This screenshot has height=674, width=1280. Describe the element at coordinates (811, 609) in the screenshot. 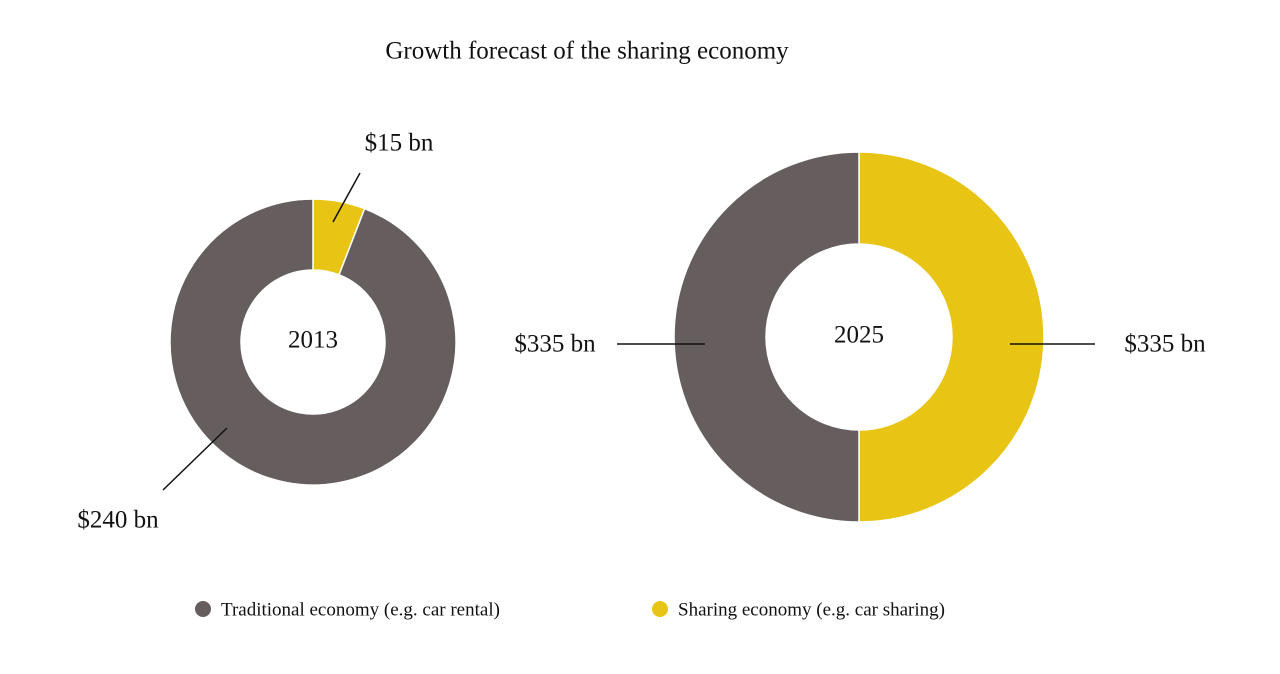

I see `legend-label: Sharing economy (e.g. car sharing)` at that location.